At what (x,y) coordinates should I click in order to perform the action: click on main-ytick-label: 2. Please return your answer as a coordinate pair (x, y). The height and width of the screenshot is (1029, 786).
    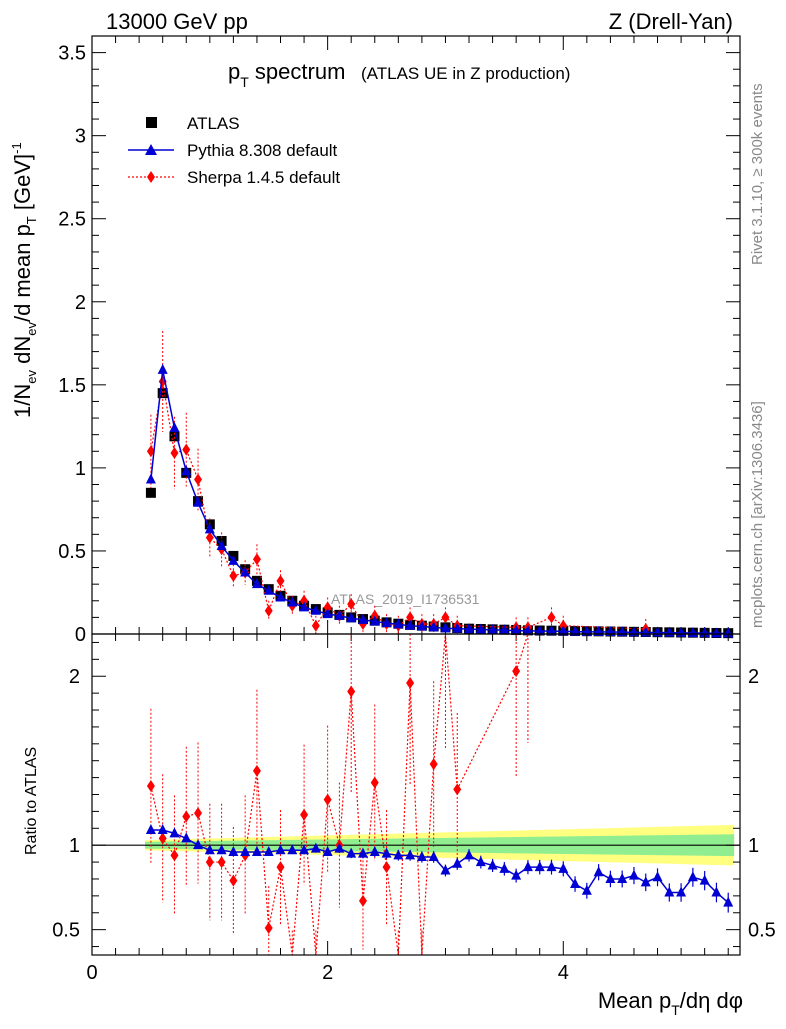
    Looking at the image, I should click on (80, 303).